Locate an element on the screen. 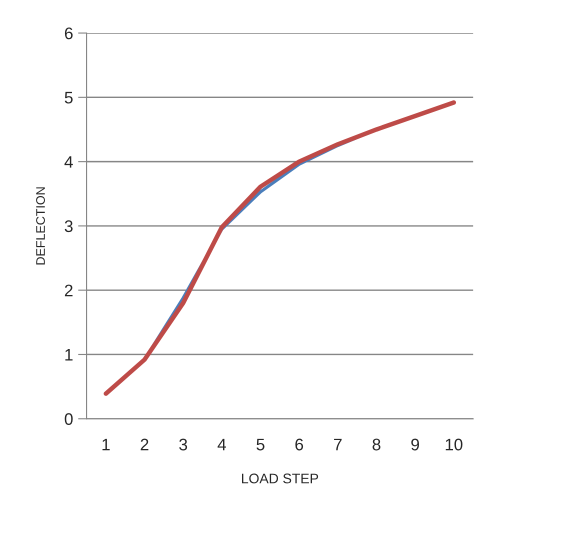 The height and width of the screenshot is (551, 577). x-axis-title: LOAD STEP is located at coordinates (280, 479).